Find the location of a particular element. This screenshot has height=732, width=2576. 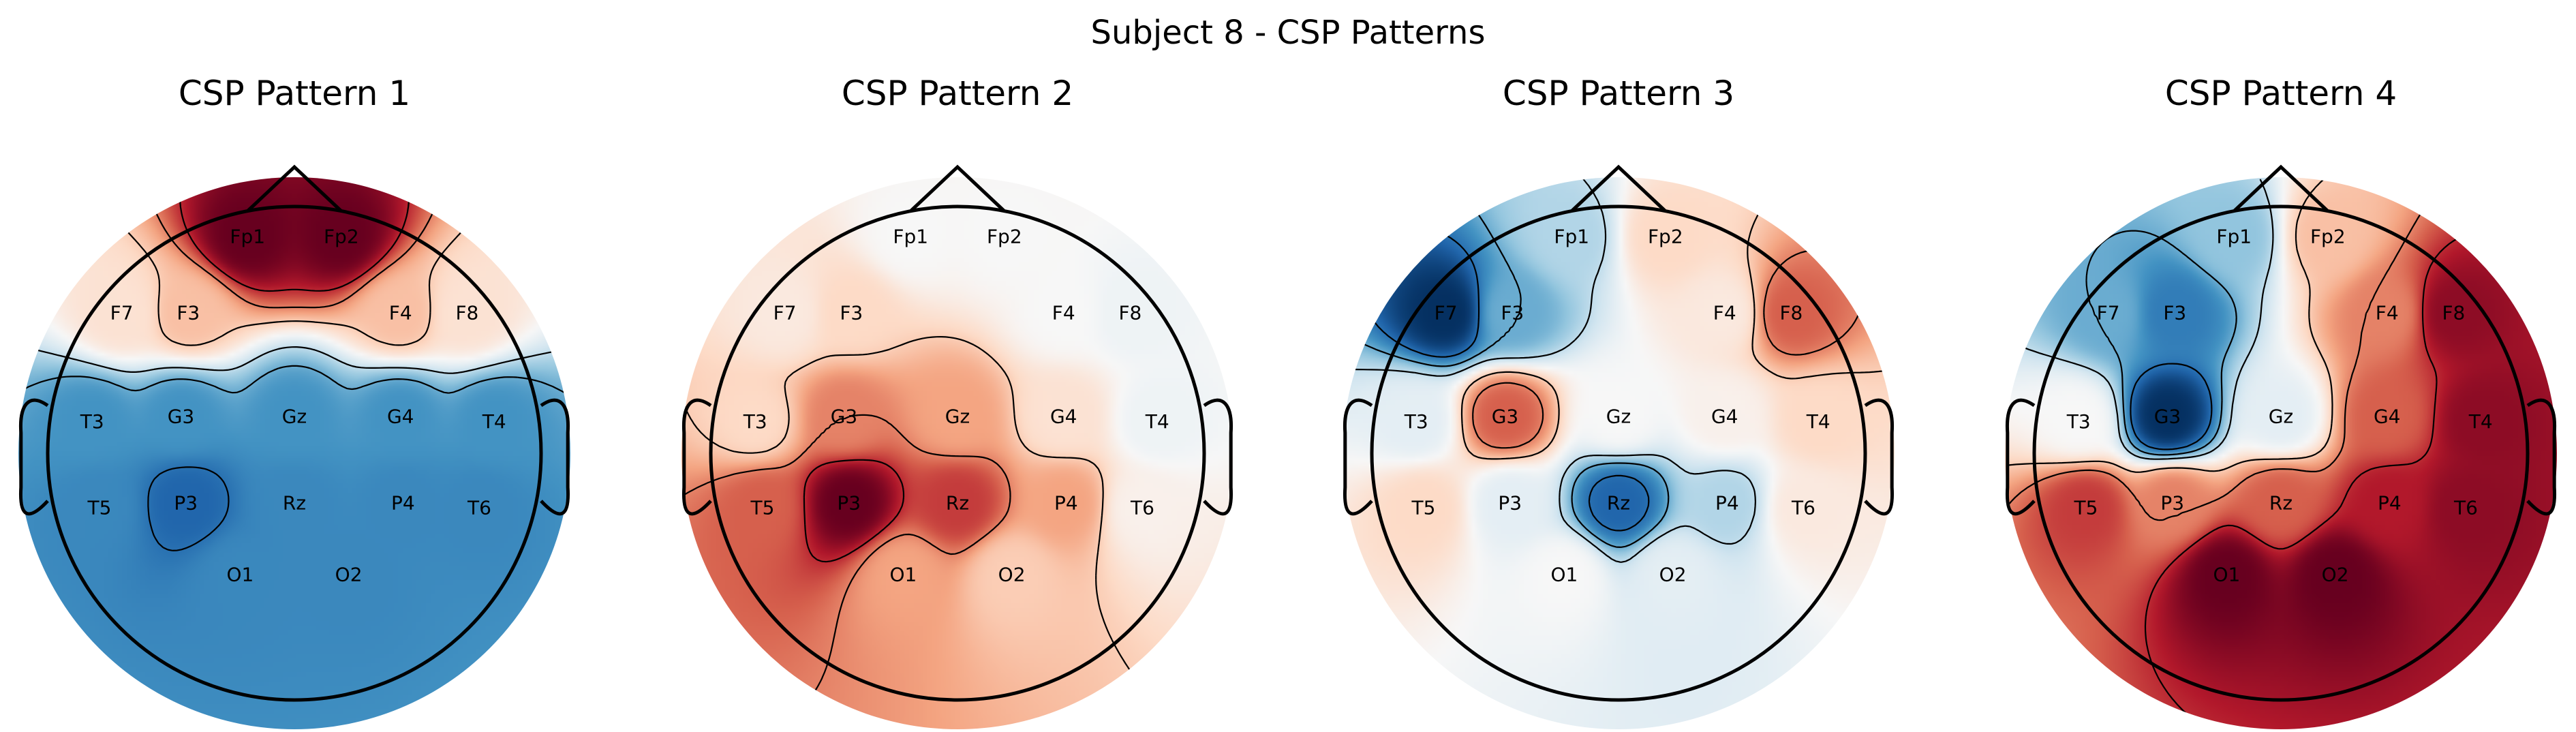

panel-title-2: CSP Pattern 2 is located at coordinates (957, 93).